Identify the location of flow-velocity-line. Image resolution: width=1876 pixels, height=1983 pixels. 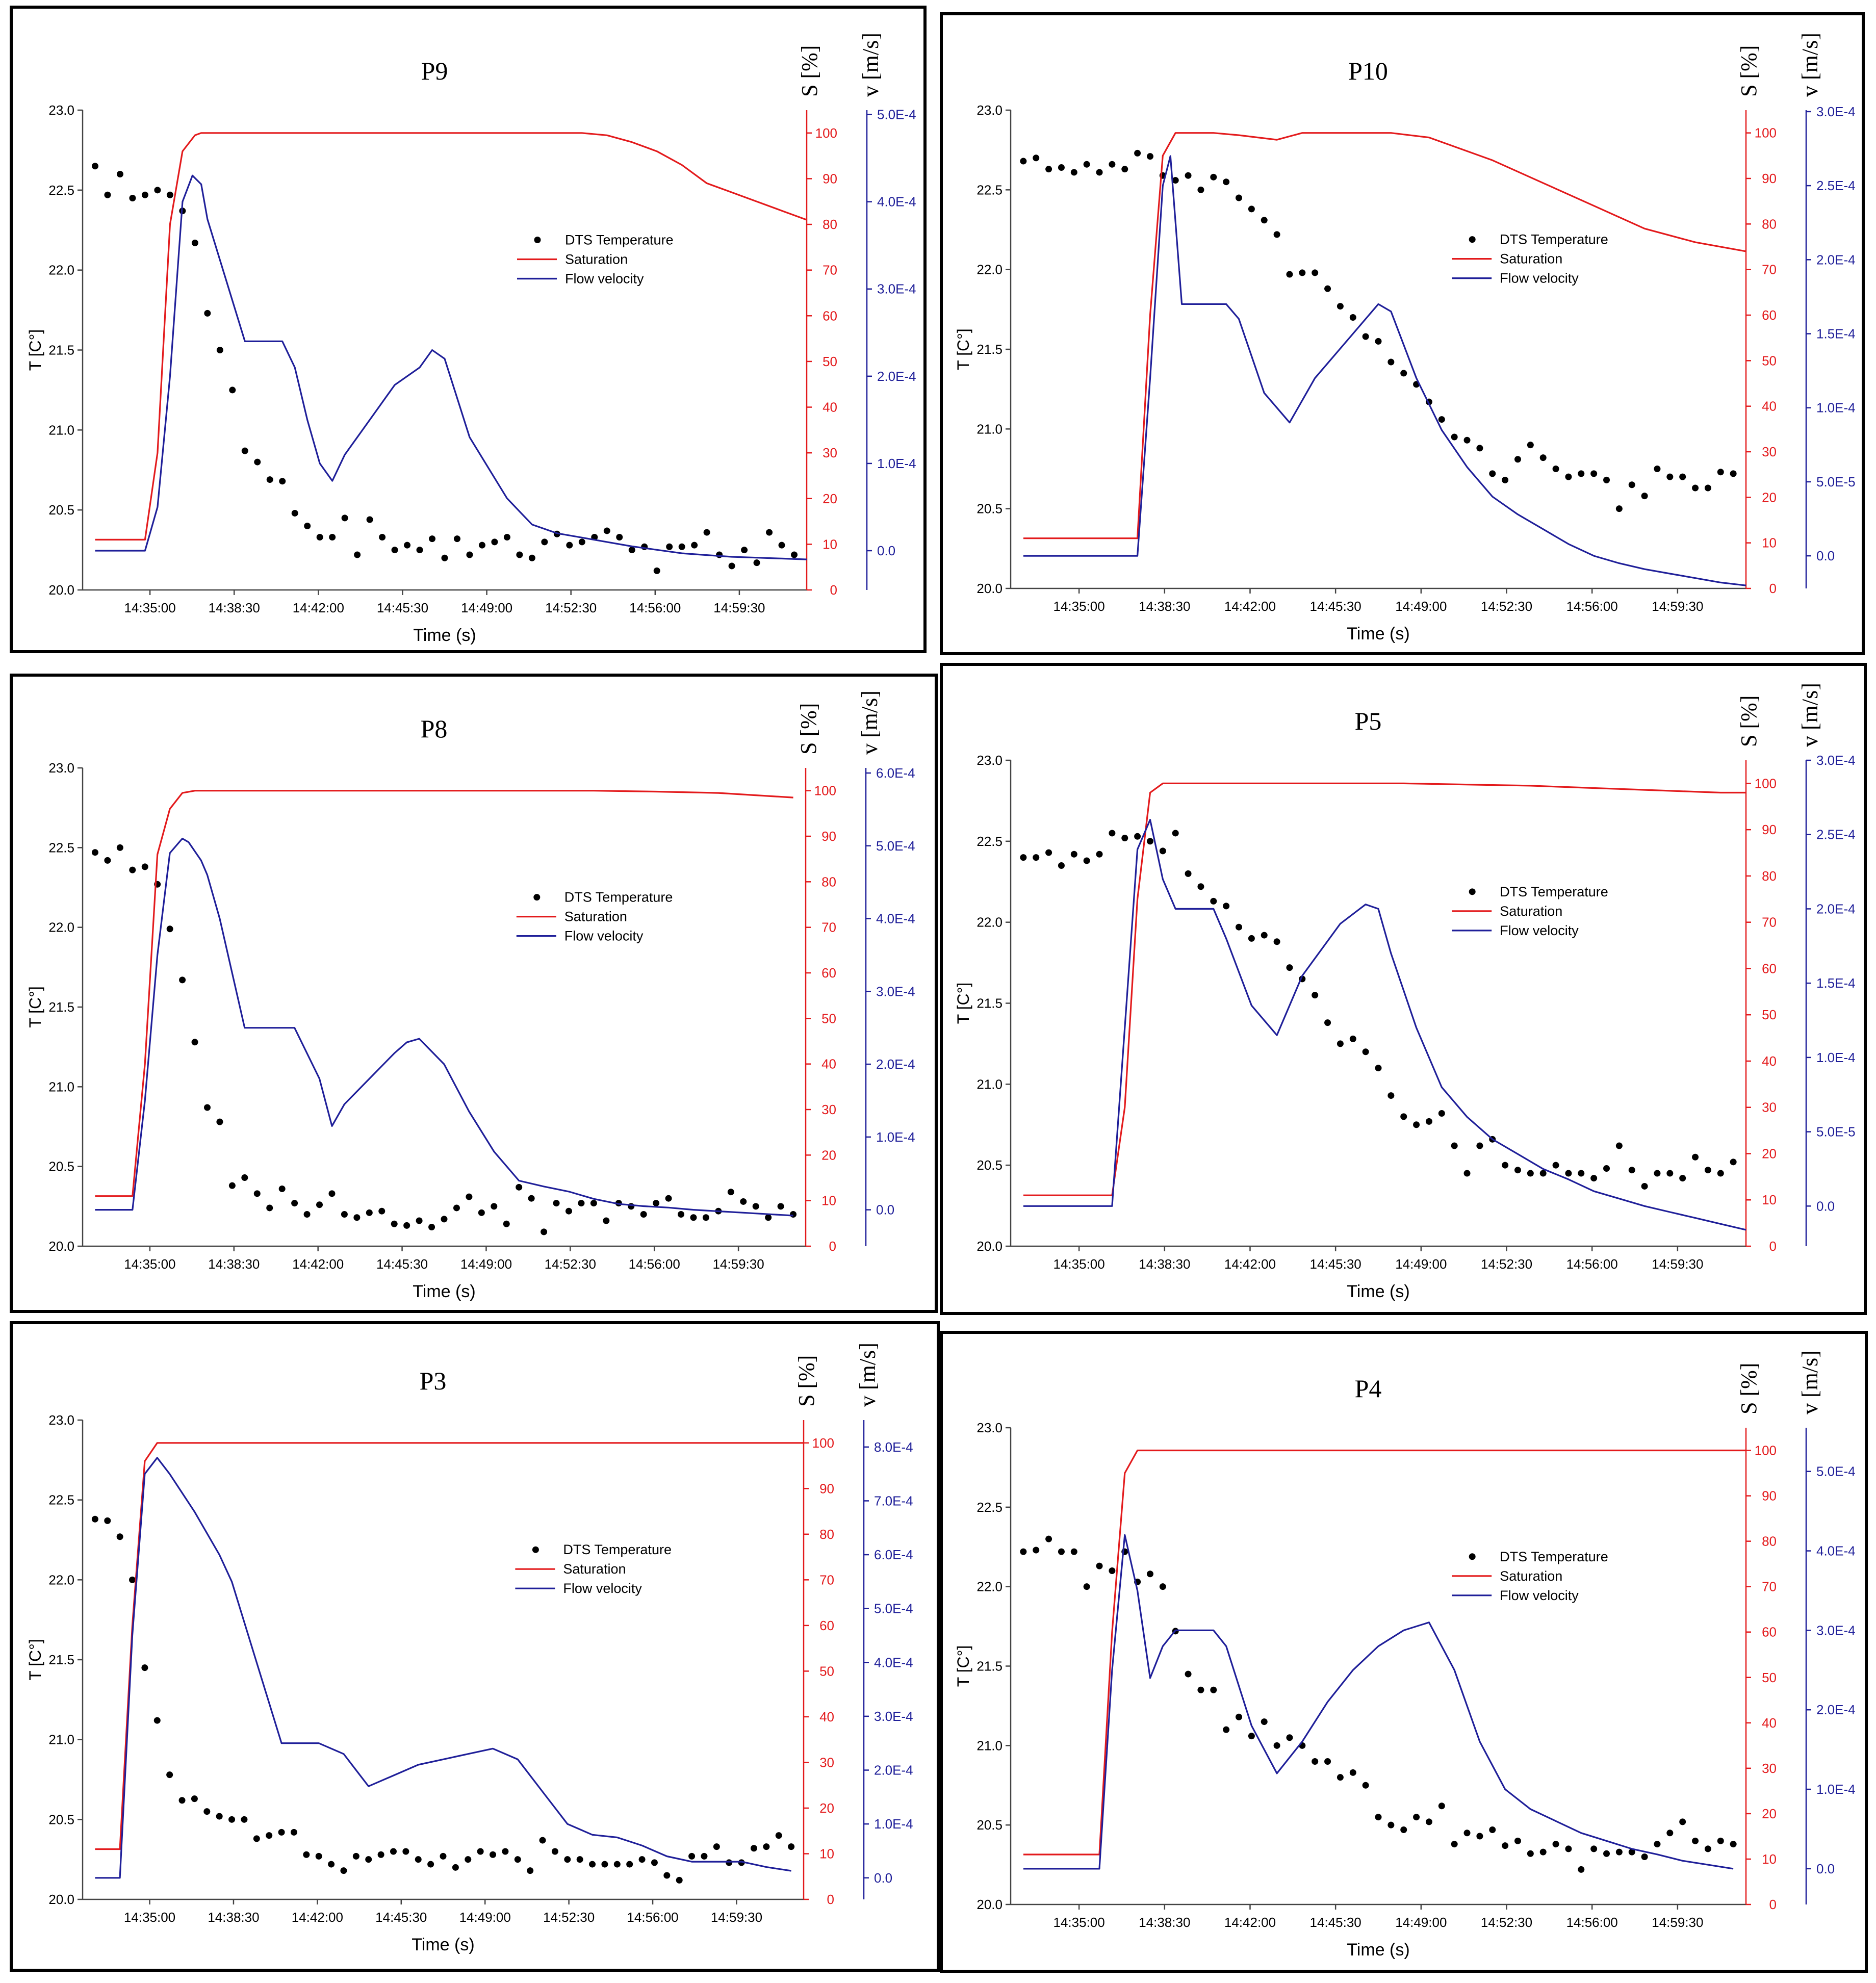
(444, 1027).